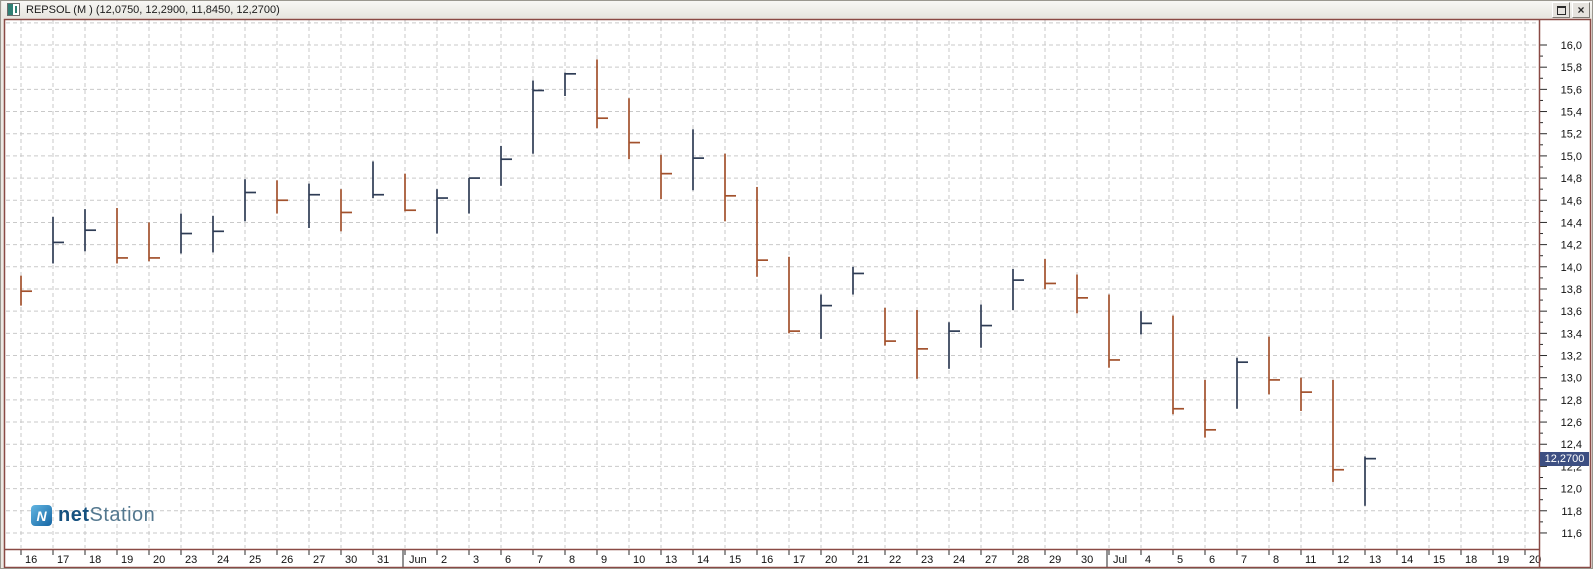  Describe the element at coordinates (383, 560) in the screenshot. I see `x-axis-label: 31` at that location.